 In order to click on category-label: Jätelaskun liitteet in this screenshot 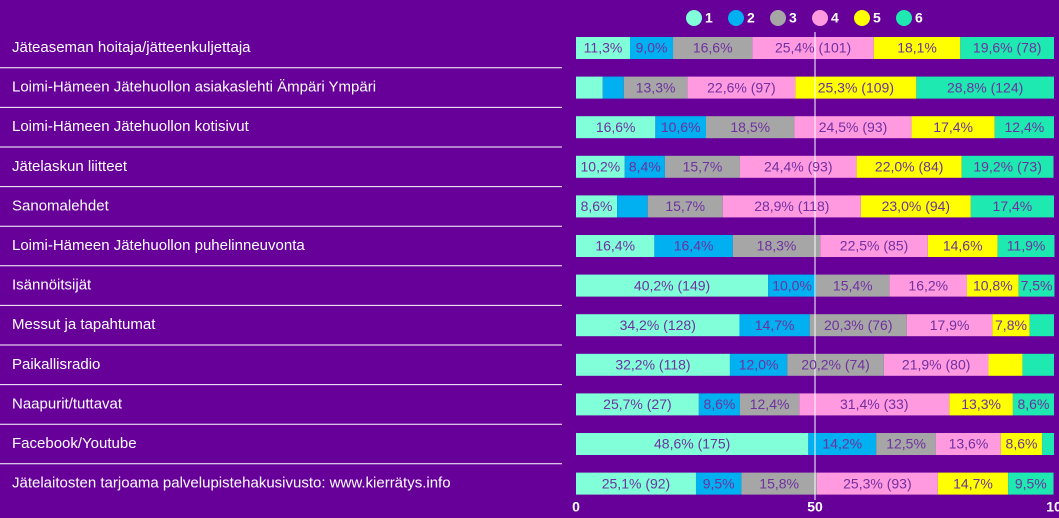, I will do `click(70, 166)`.